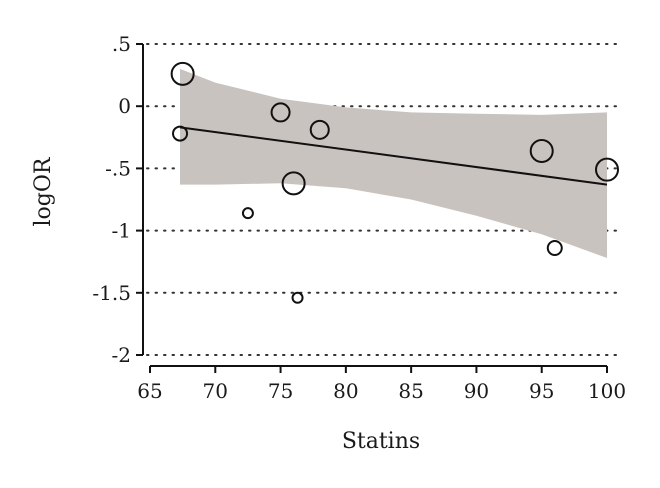 The height and width of the screenshot is (488, 660). Describe the element at coordinates (121, 44) in the screenshot. I see `y-tick-label-0: .5` at that location.